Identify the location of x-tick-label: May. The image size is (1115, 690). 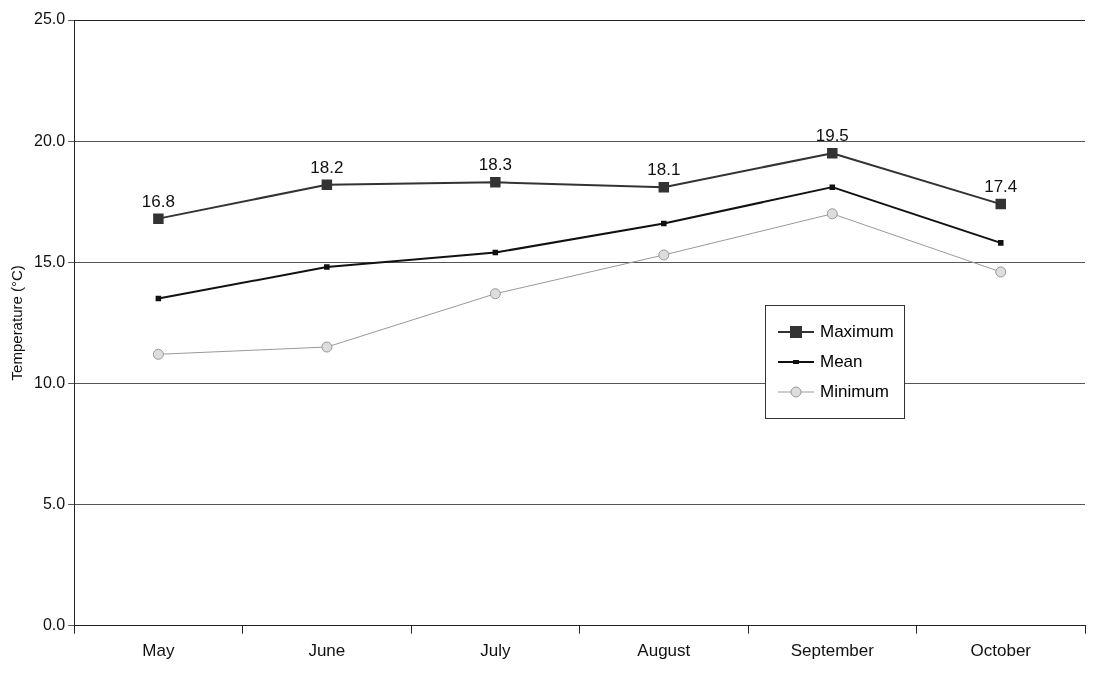
(158, 651).